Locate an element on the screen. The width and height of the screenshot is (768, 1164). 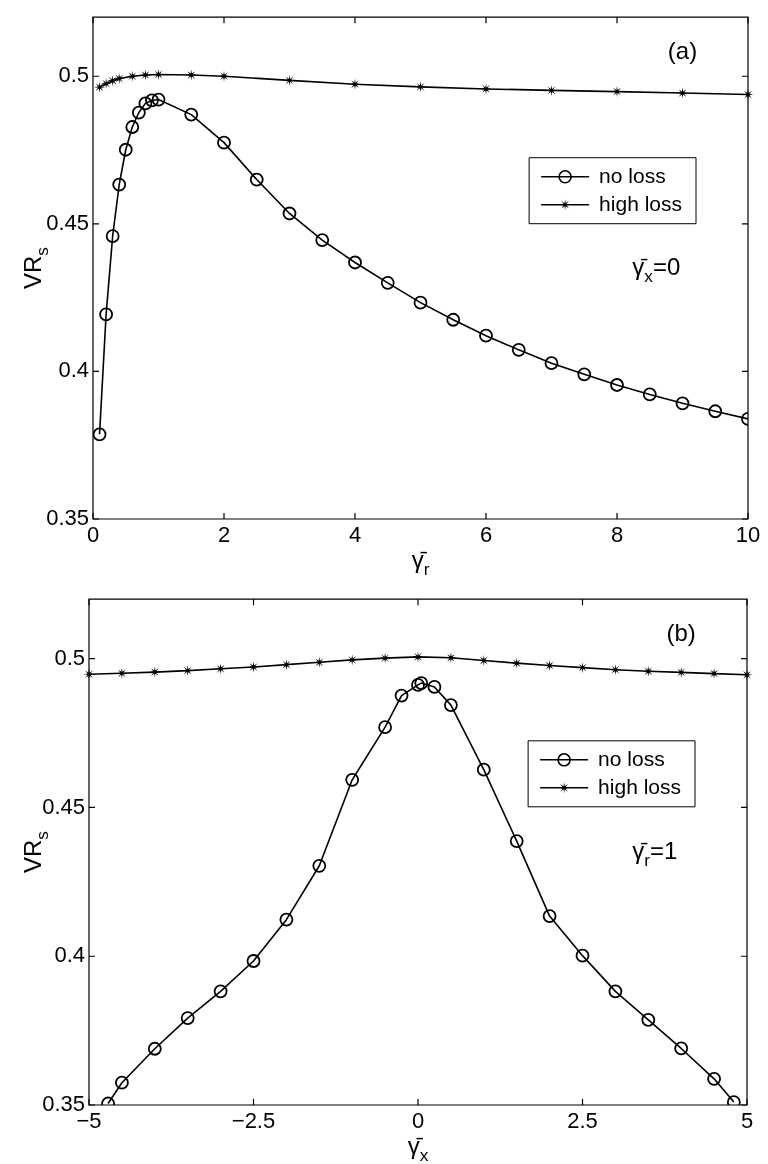
x-tick-label: 0 is located at coordinates (418, 1121).